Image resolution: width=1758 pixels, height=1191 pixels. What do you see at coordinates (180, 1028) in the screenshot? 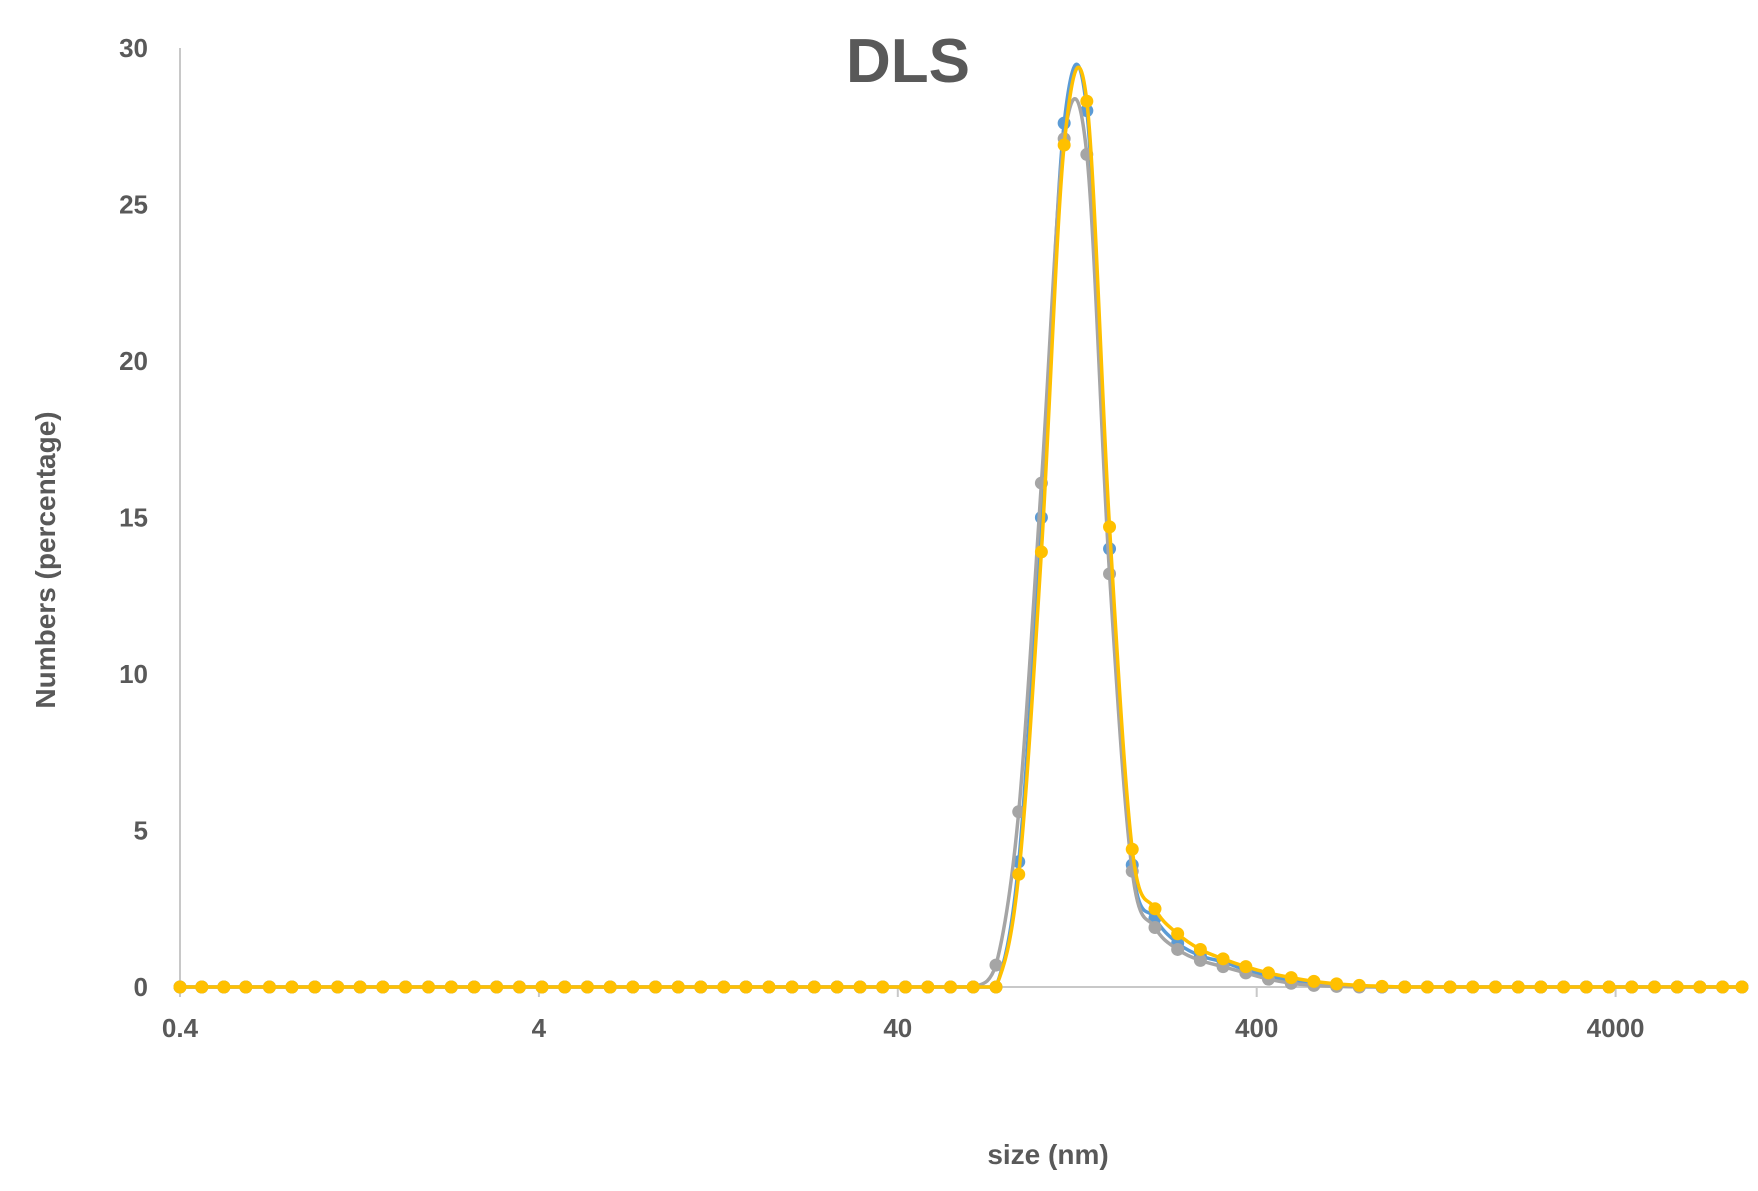
I see `x-tick-label: 0.4` at bounding box center [180, 1028].